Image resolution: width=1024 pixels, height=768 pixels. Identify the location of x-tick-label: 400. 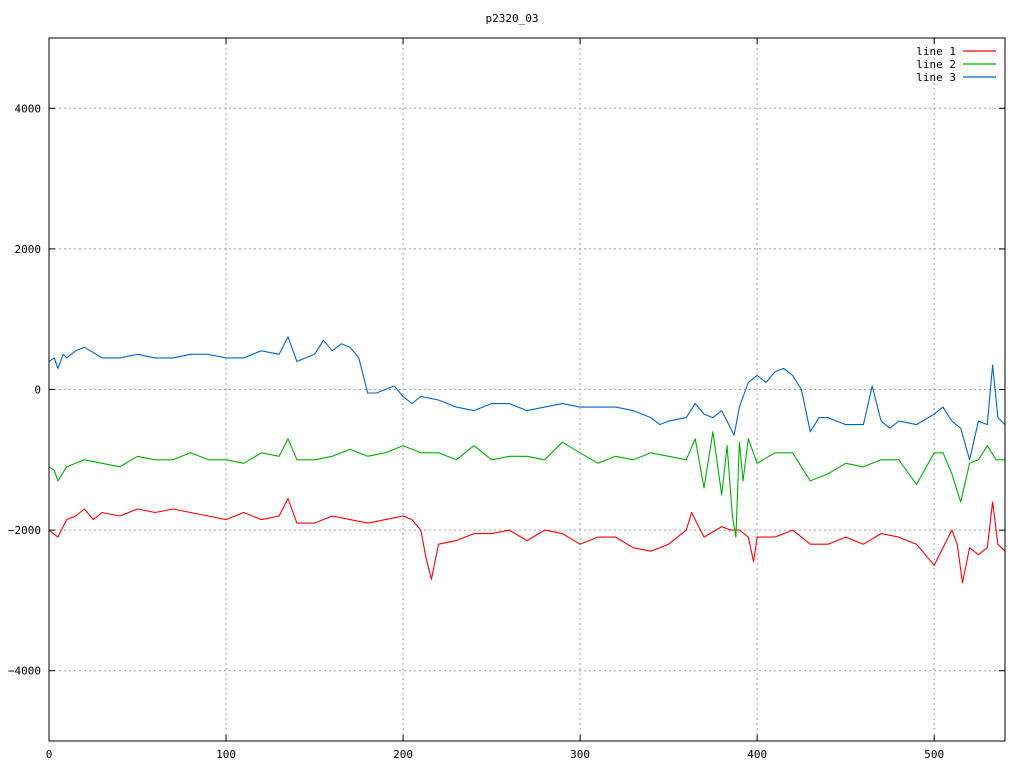
(757, 754).